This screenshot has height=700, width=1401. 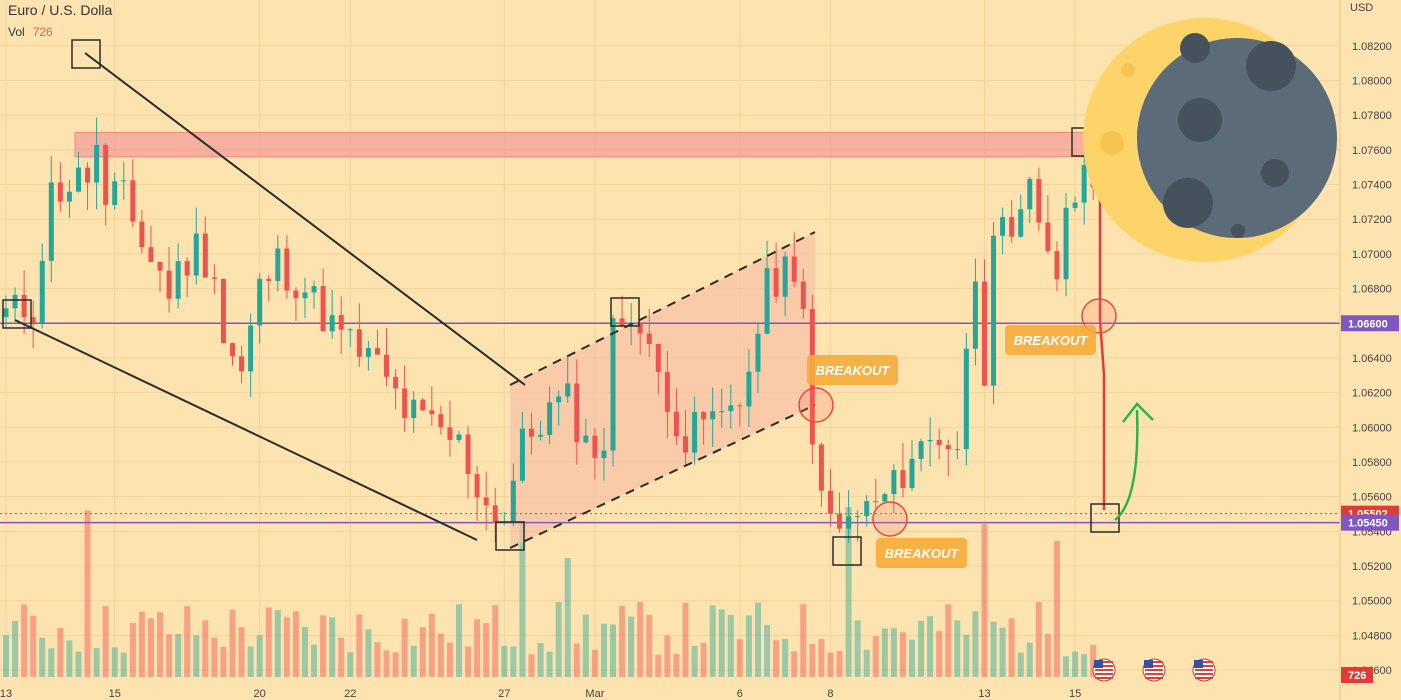 What do you see at coordinates (1148, 664) in the screenshot?
I see `flag-canton` at bounding box center [1148, 664].